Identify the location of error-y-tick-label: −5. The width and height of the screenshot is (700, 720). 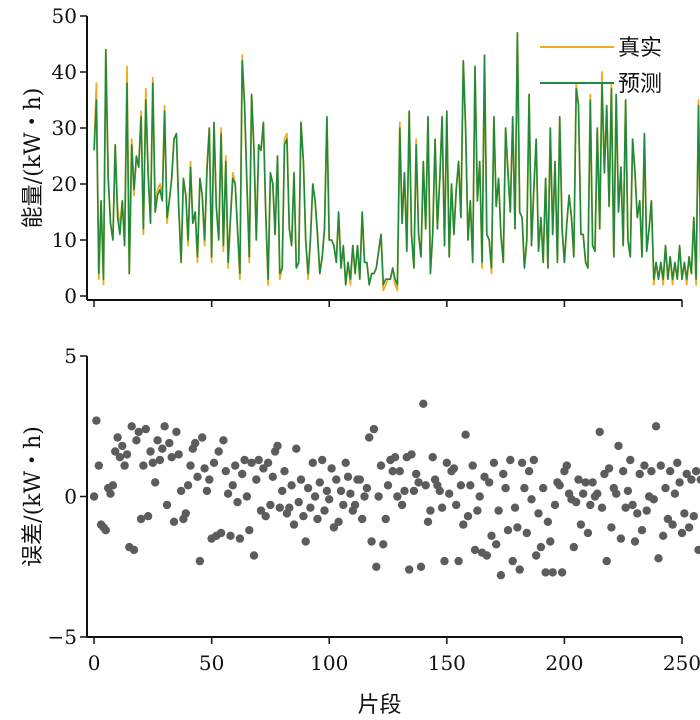
(62, 637).